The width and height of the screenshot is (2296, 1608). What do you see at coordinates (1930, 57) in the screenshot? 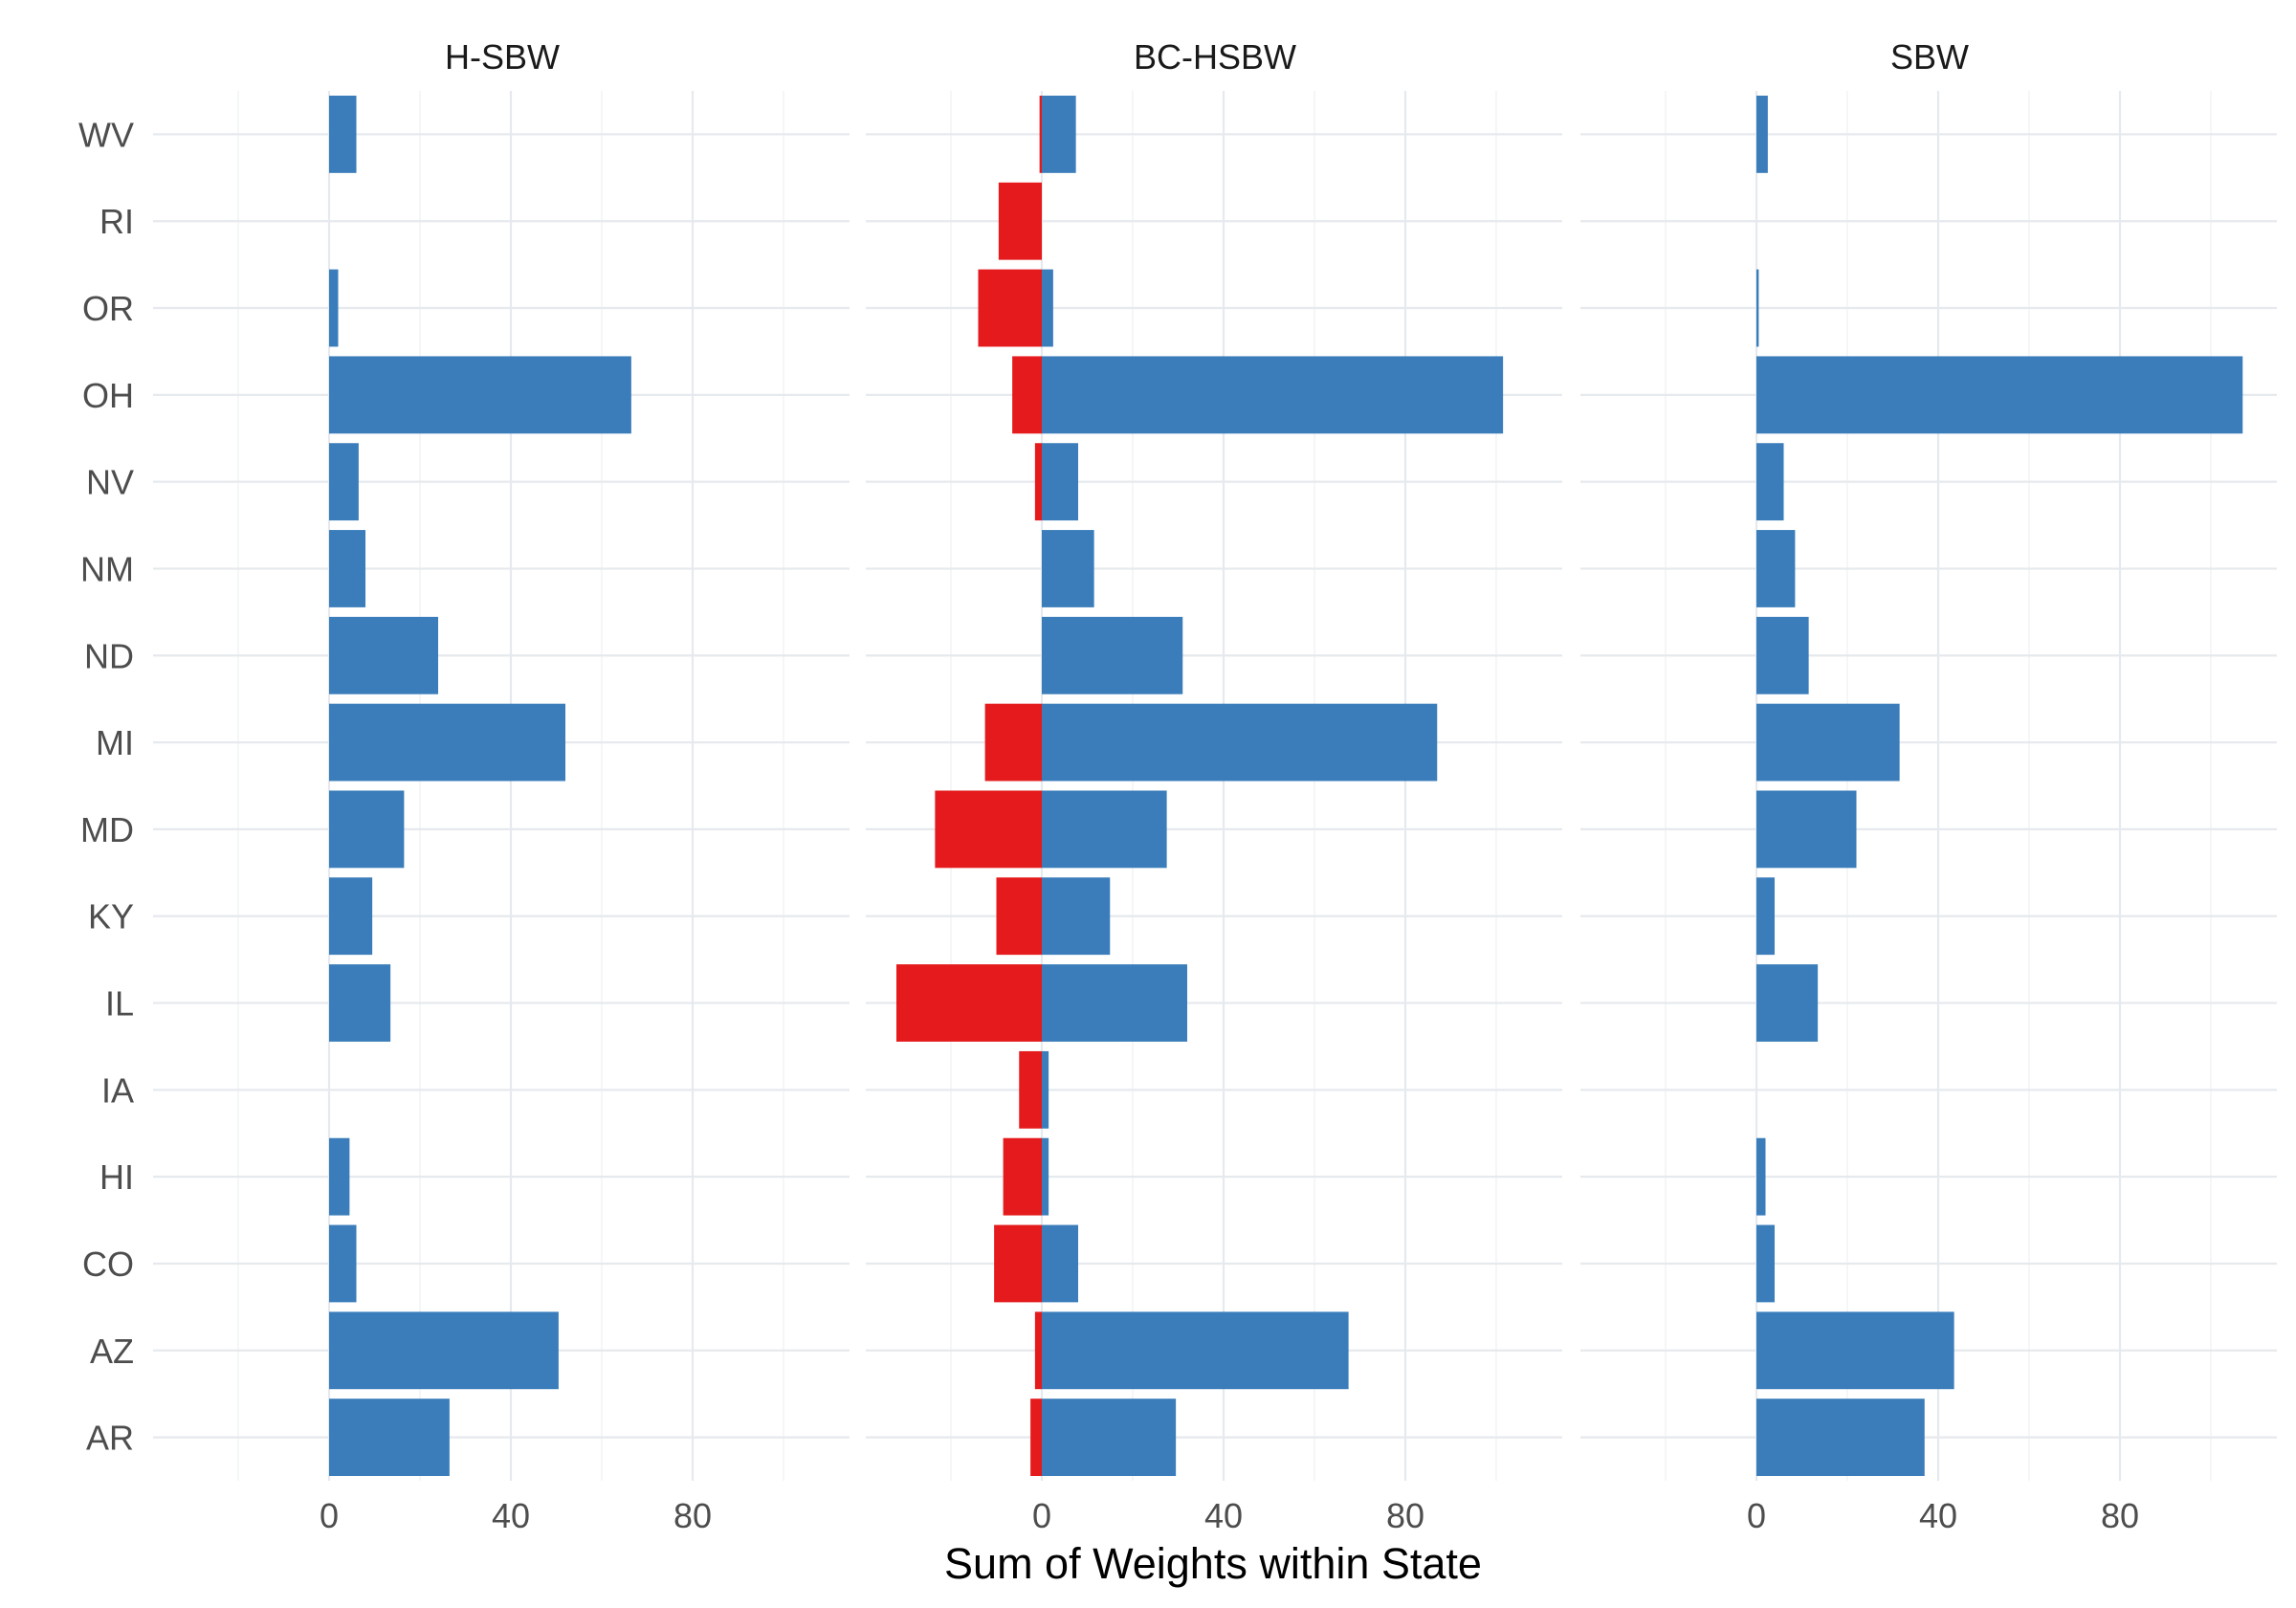
I see `panel-title: SBW` at bounding box center [1930, 57].